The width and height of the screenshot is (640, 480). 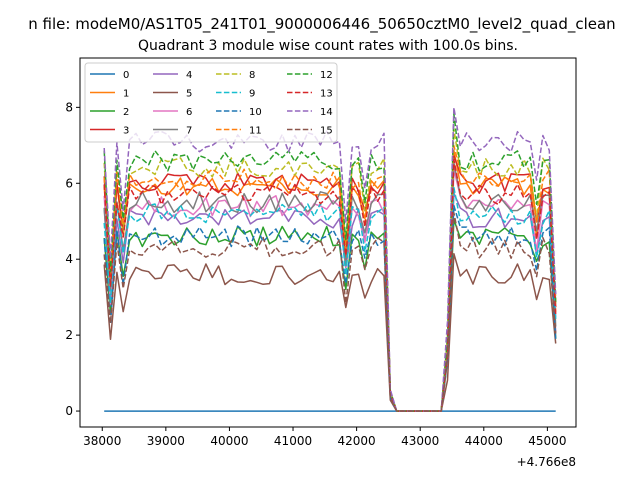 I want to click on x-offset-label: +4.766e8, so click(x=546, y=462).